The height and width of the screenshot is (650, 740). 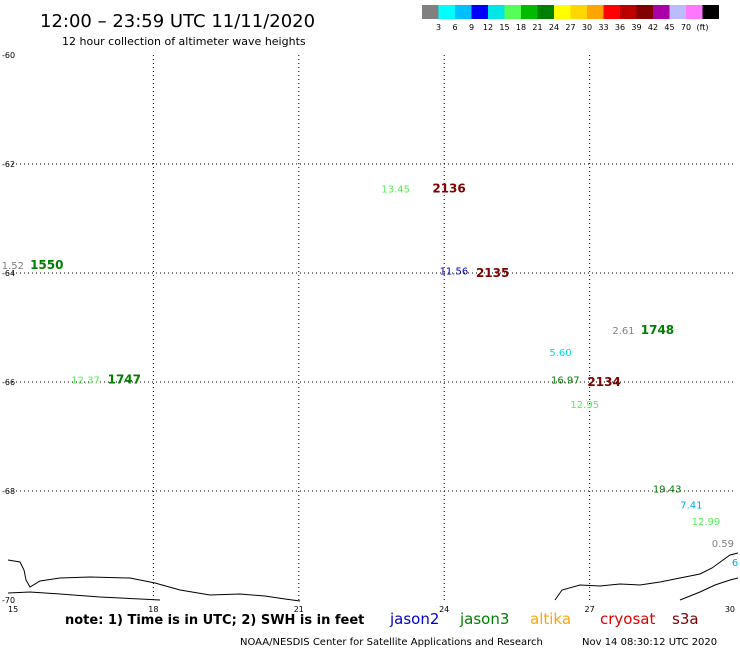 I want to click on y-tick-label: -70, so click(x=8, y=600).